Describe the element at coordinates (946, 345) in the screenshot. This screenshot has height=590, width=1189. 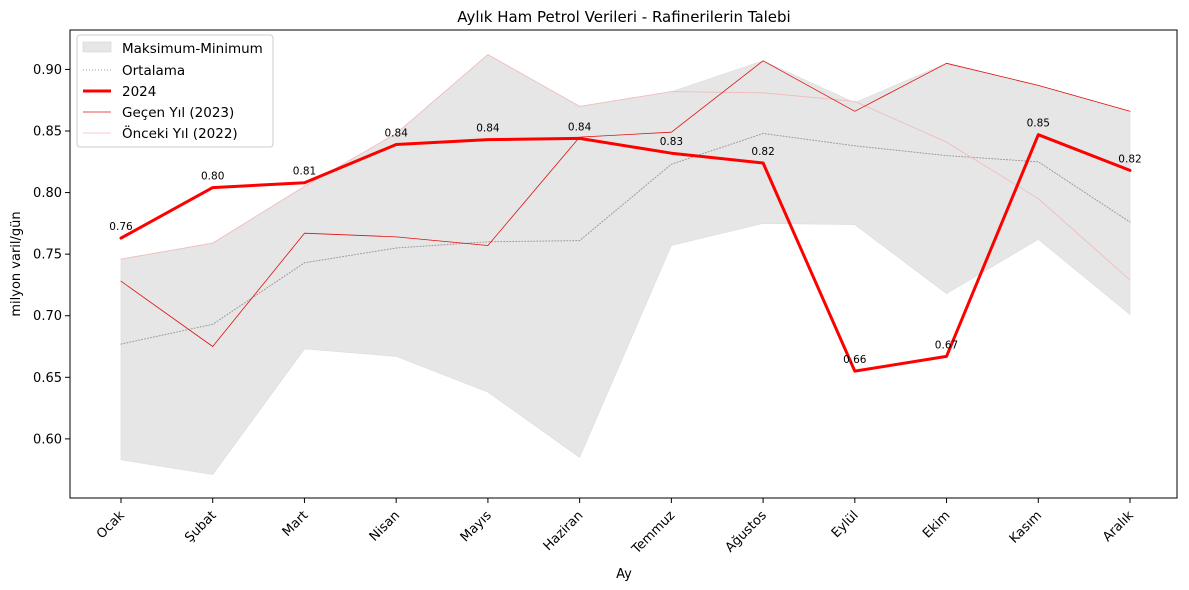
I see `data-label-ekim: 0.67` at that location.